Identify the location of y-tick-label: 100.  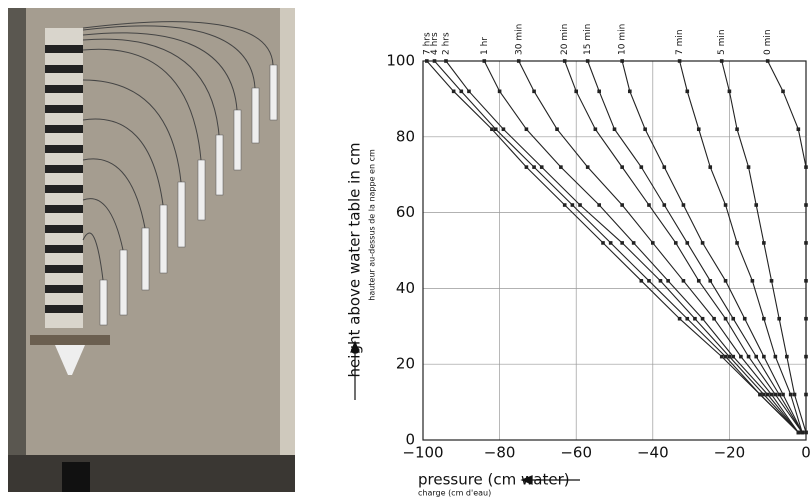
(400, 61).